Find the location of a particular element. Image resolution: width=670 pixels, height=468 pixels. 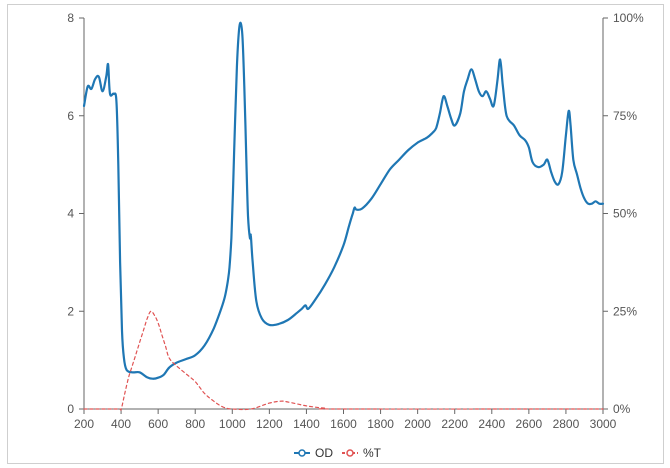

y-left-tick-label: 2 is located at coordinates (70, 311).